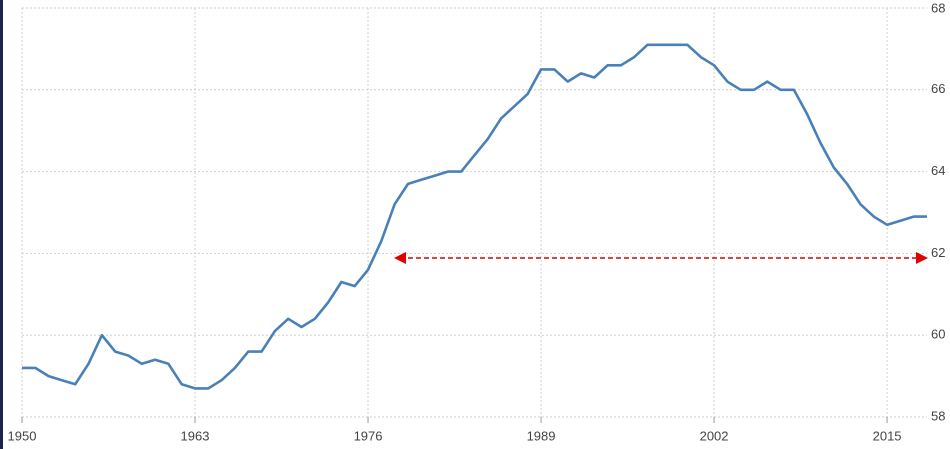  I want to click on y-tick-label: 58, so click(938, 415).